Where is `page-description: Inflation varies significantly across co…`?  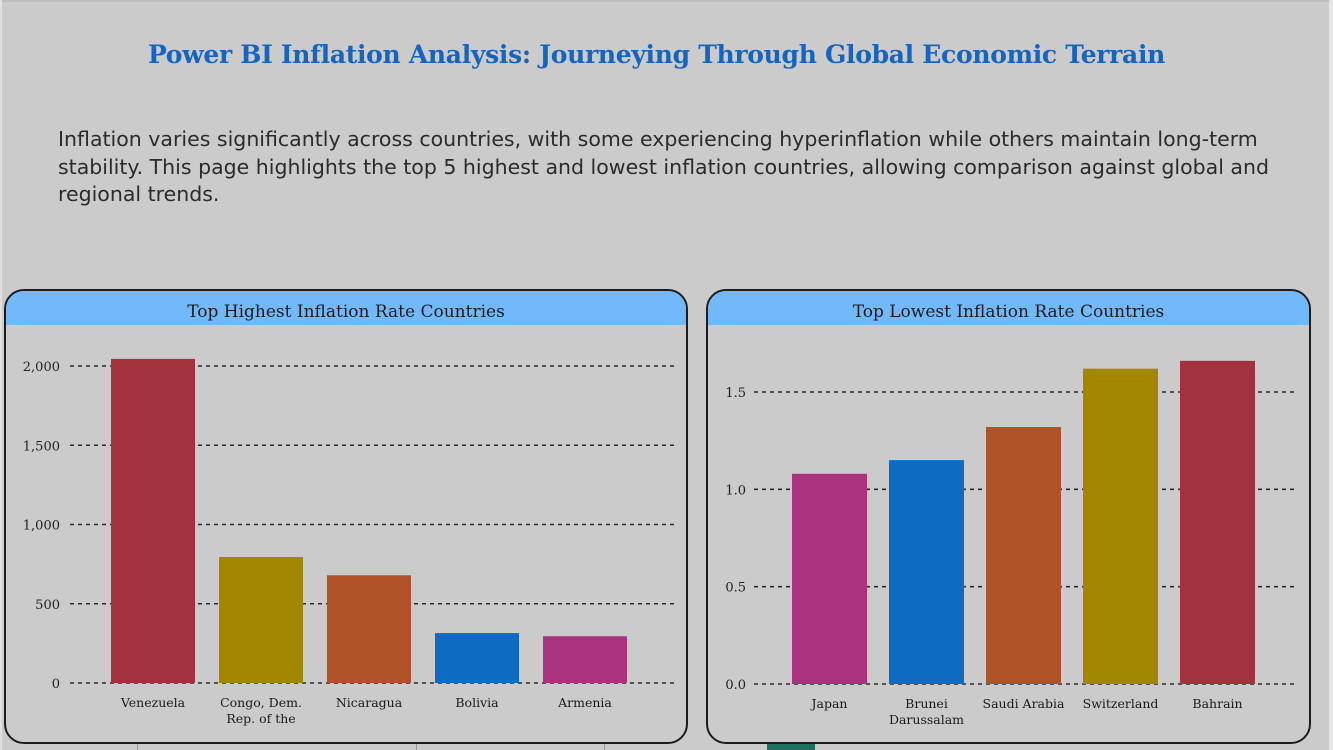 page-description: Inflation varies significantly across co… is located at coordinates (664, 166).